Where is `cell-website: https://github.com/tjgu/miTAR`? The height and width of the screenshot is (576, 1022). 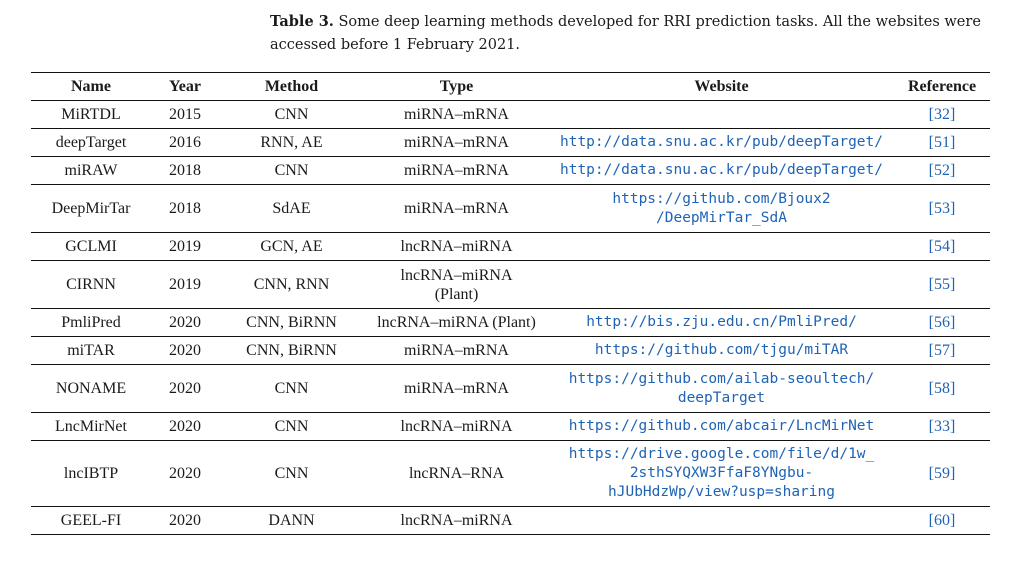 cell-website: https://github.com/tjgu/miTAR is located at coordinates (721, 350).